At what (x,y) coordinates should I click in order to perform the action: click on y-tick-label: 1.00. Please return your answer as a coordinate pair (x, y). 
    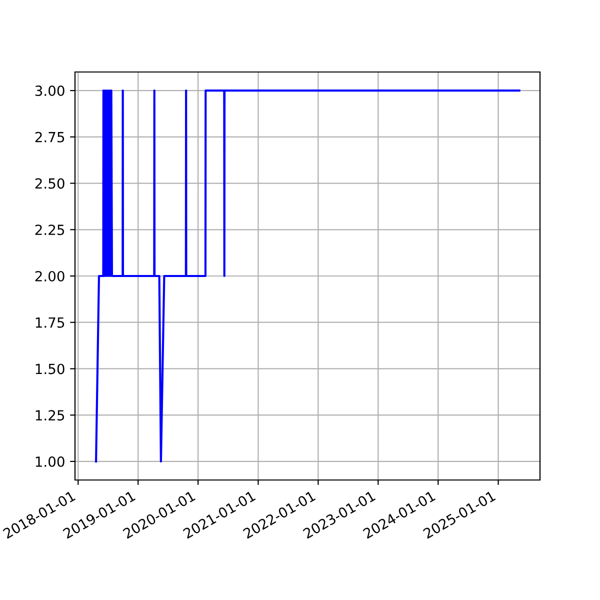
    Looking at the image, I should click on (50, 461).